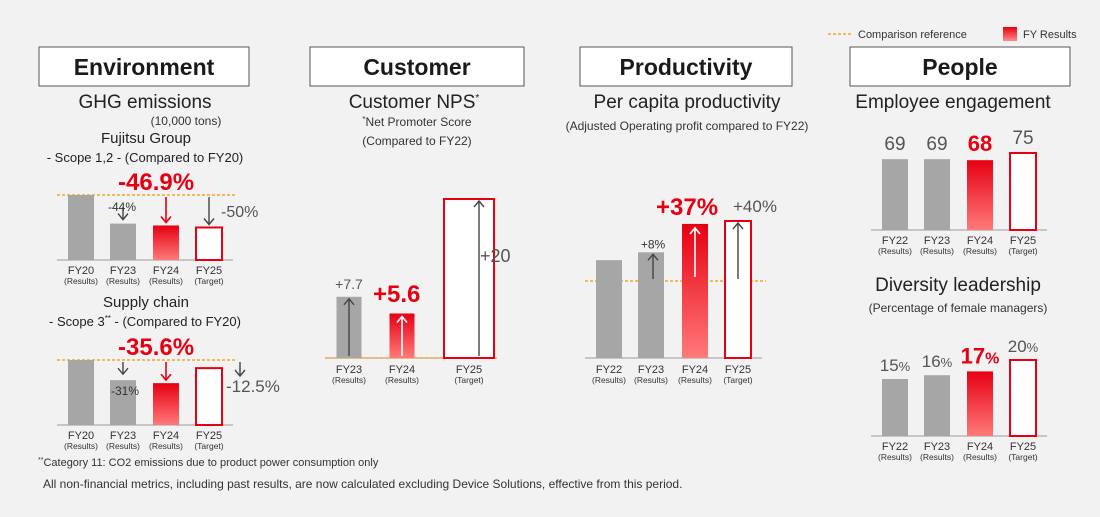 The width and height of the screenshot is (1100, 517). Describe the element at coordinates (895, 365) in the screenshot. I see `diversity-label-fy22: 15%` at that location.